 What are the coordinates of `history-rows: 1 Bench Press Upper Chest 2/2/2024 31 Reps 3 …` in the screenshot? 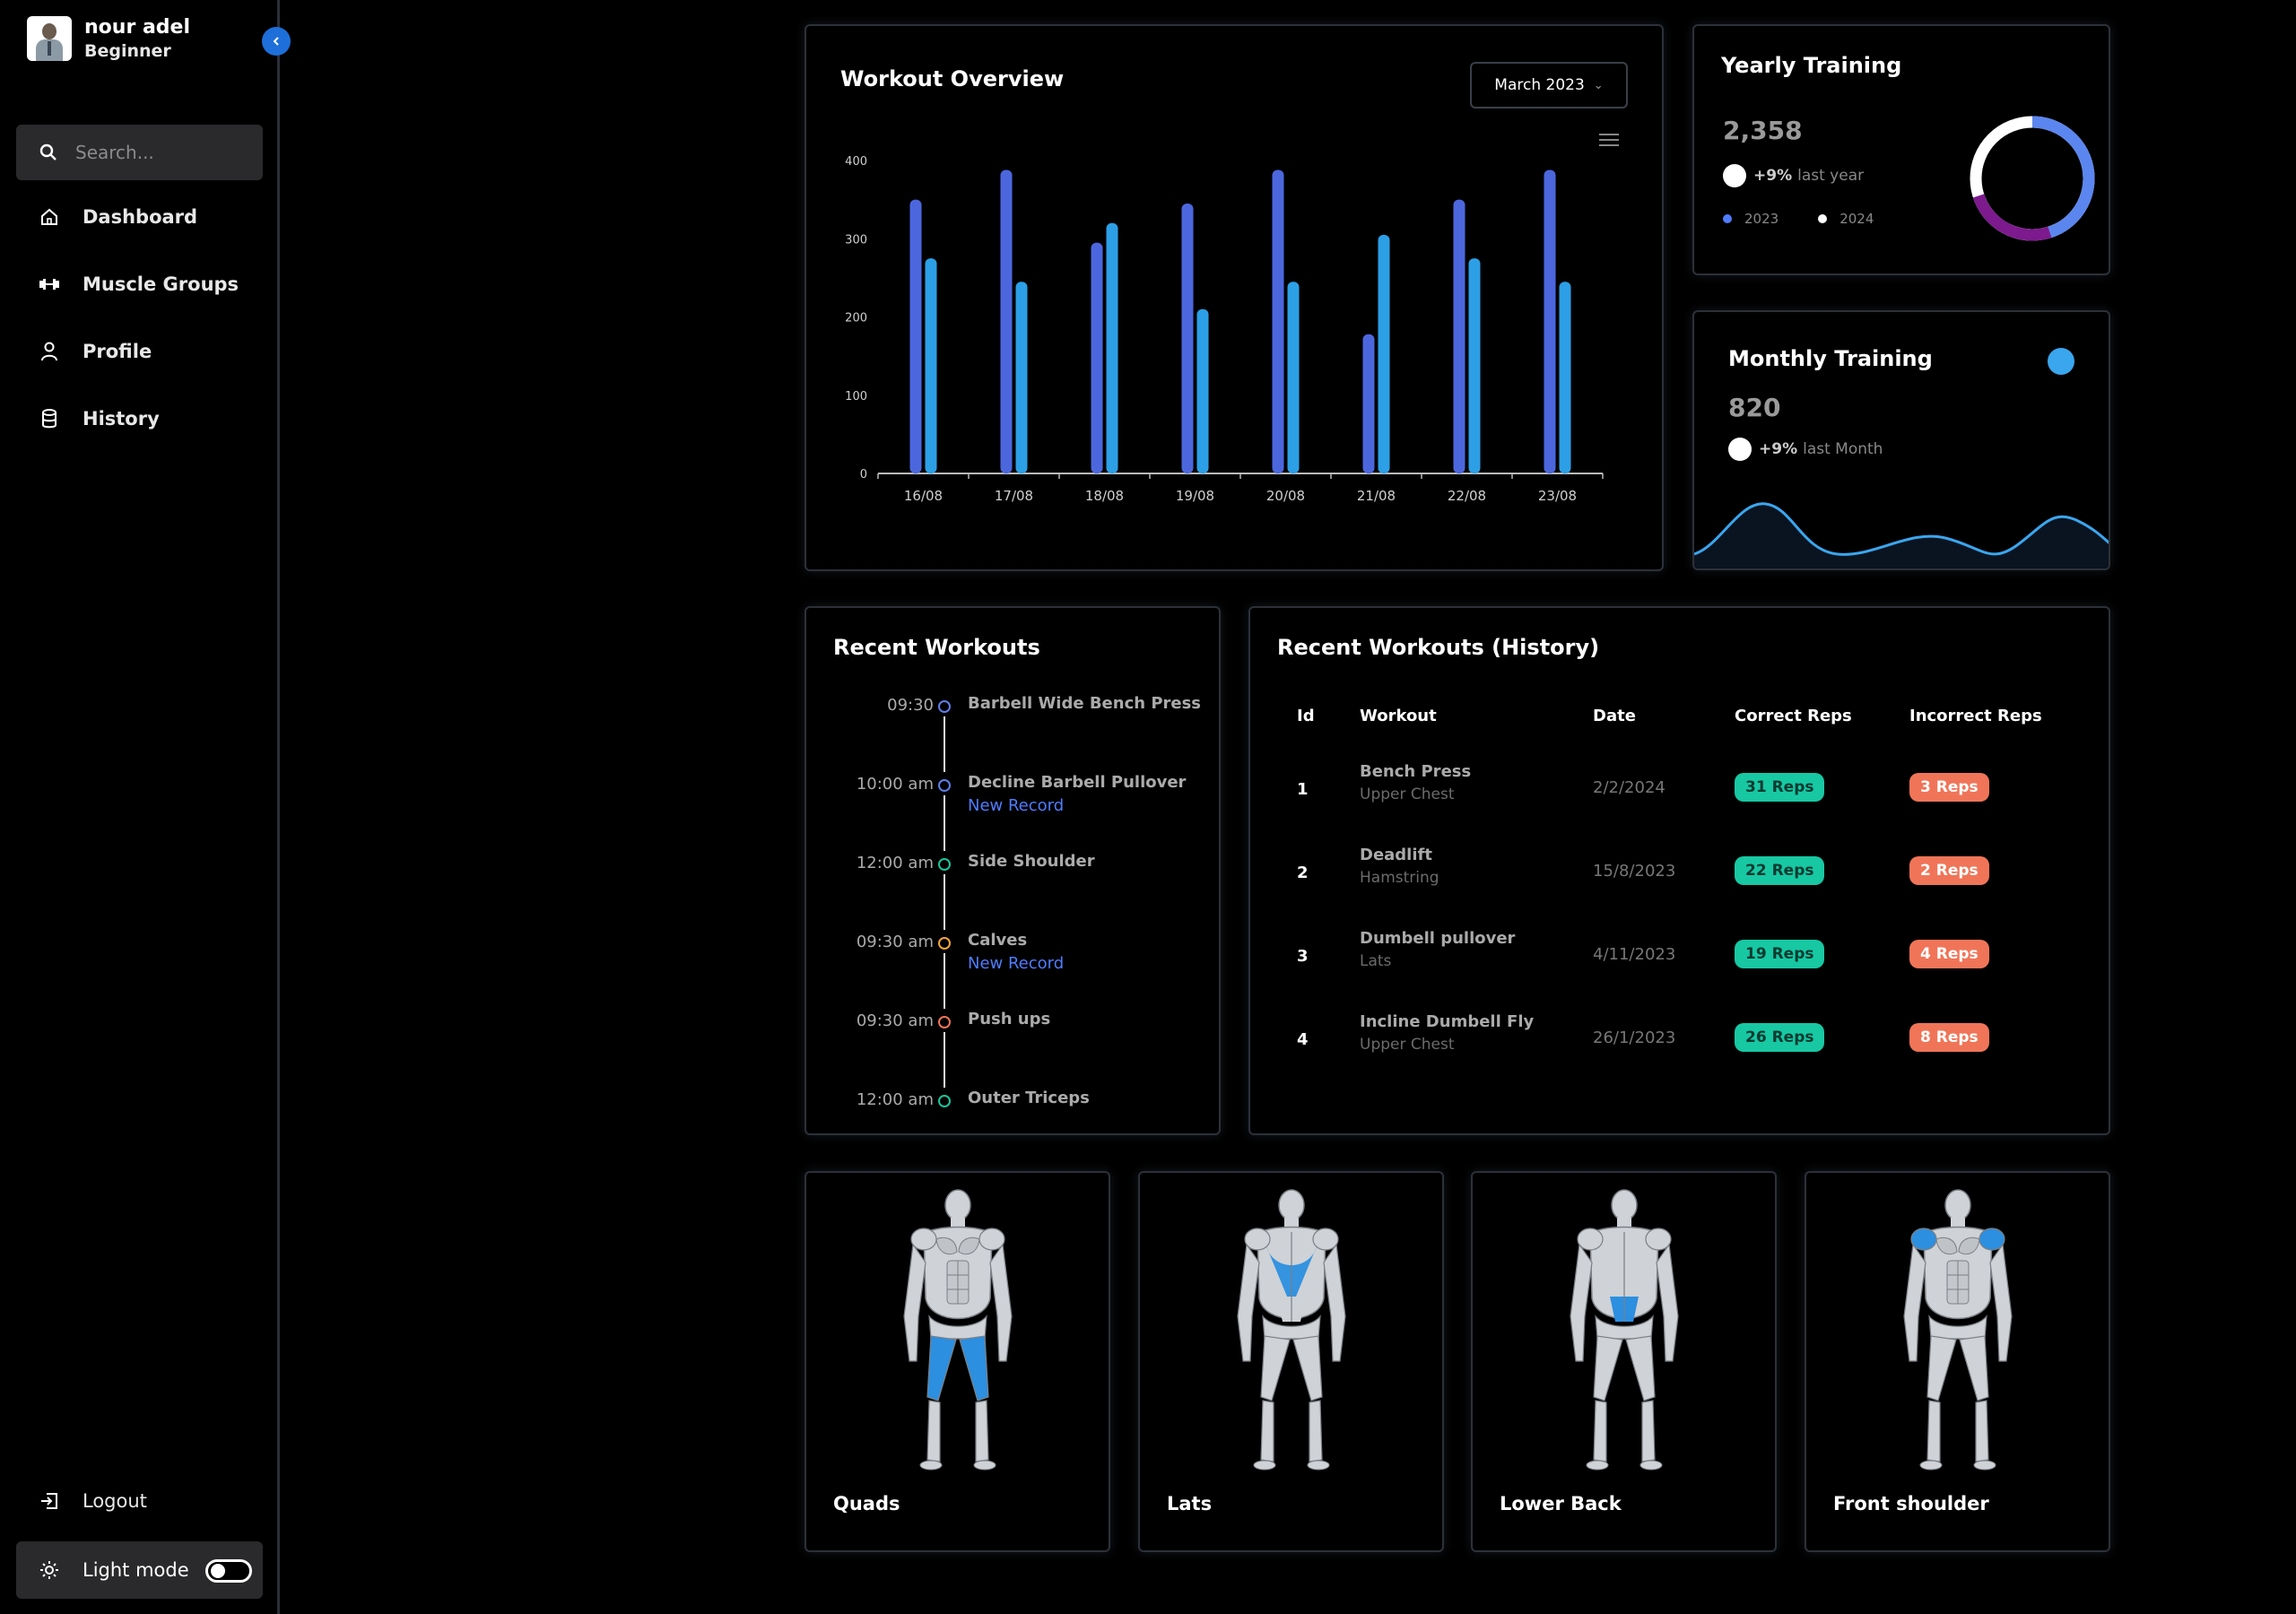 It's located at (1681, 938).